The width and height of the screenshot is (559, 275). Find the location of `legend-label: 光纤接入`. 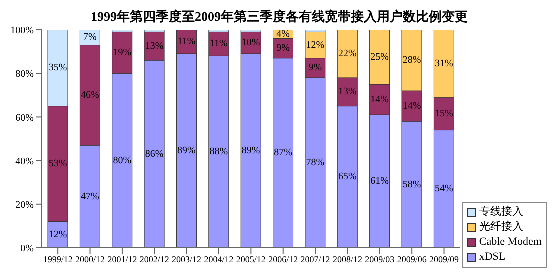

legend-label: 光纤接入 is located at coordinates (501, 227).